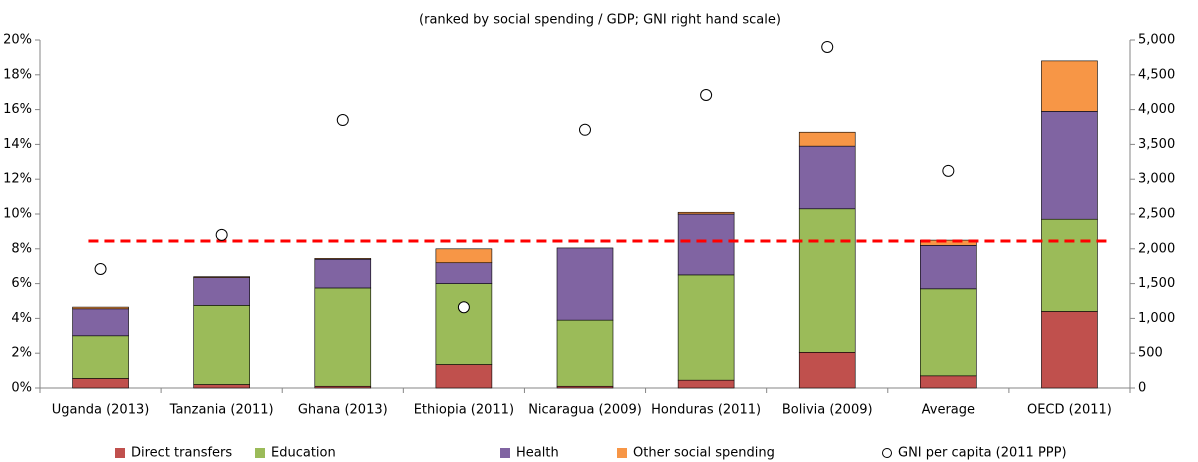 This screenshot has height=462, width=1198. I want to click on y-tick-label: 14%, so click(17, 144).